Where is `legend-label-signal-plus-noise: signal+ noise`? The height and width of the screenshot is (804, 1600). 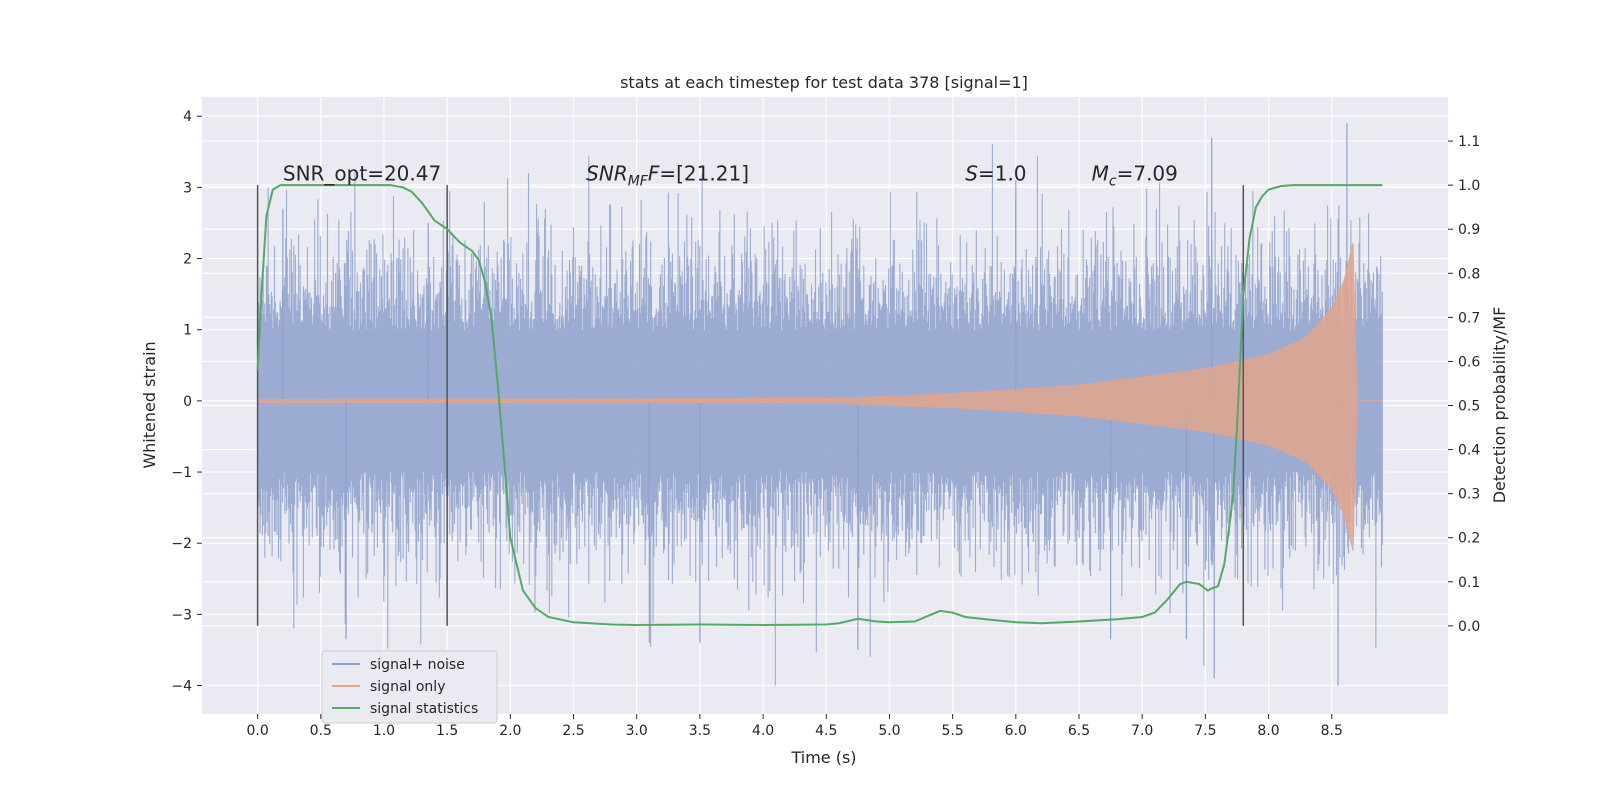
legend-label-signal-plus-noise: signal+ noise is located at coordinates (417, 665).